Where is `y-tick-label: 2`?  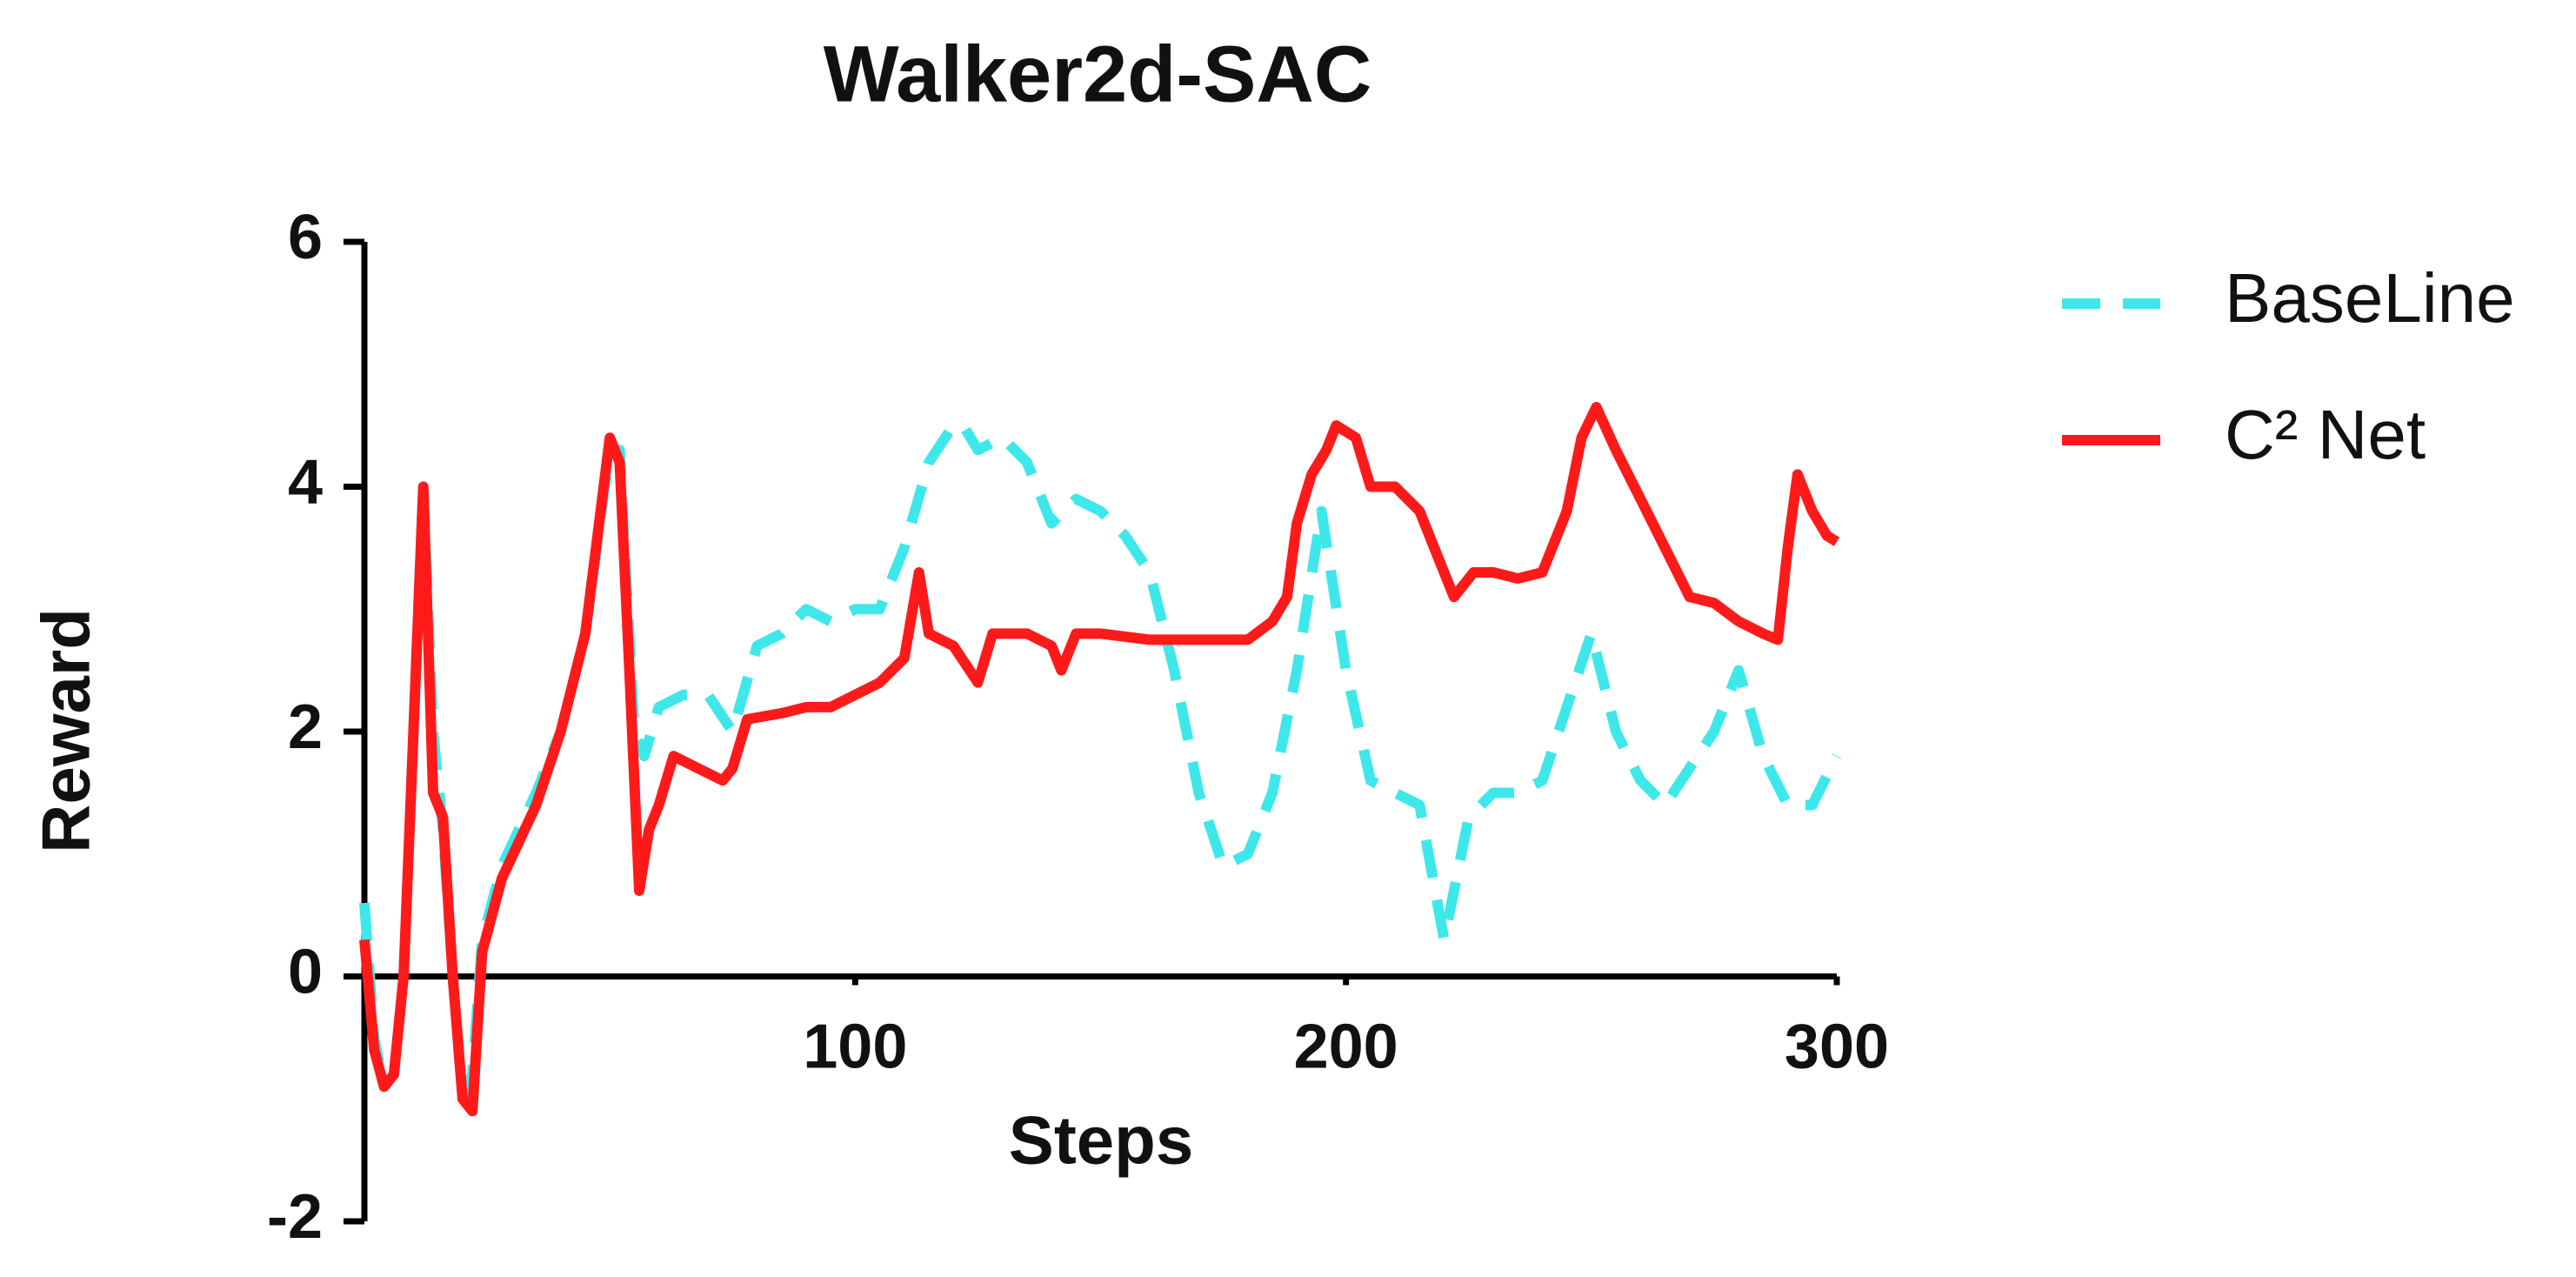
y-tick-label: 2 is located at coordinates (305, 727).